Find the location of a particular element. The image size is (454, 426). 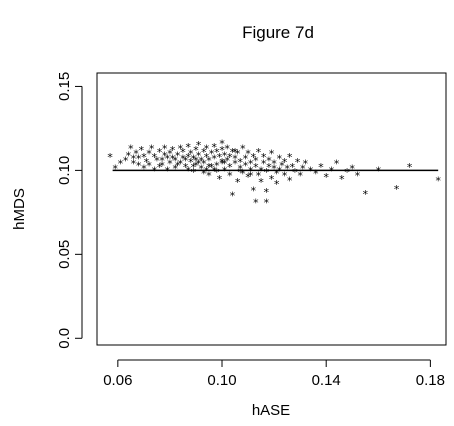

x-tick-label: 0.06 is located at coordinates (117, 380).